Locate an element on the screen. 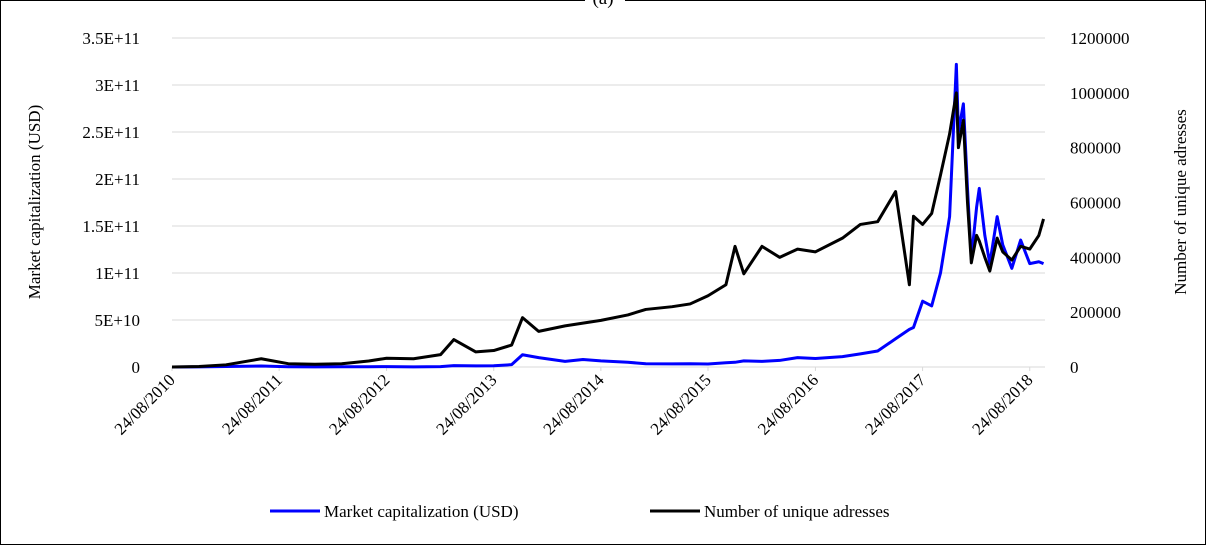  y-tick-label: 0 is located at coordinates (136, 367).